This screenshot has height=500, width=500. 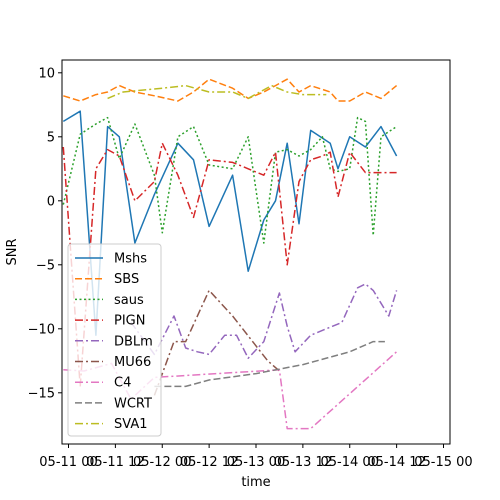 What do you see at coordinates (133, 341) in the screenshot?
I see `legend-label-dblm: DBLm` at bounding box center [133, 341].